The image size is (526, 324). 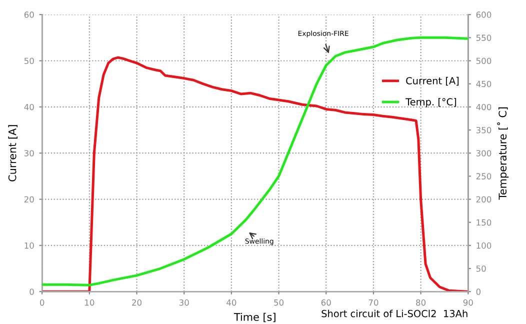 I want to click on y-tick-label: 40, so click(x=29, y=107).